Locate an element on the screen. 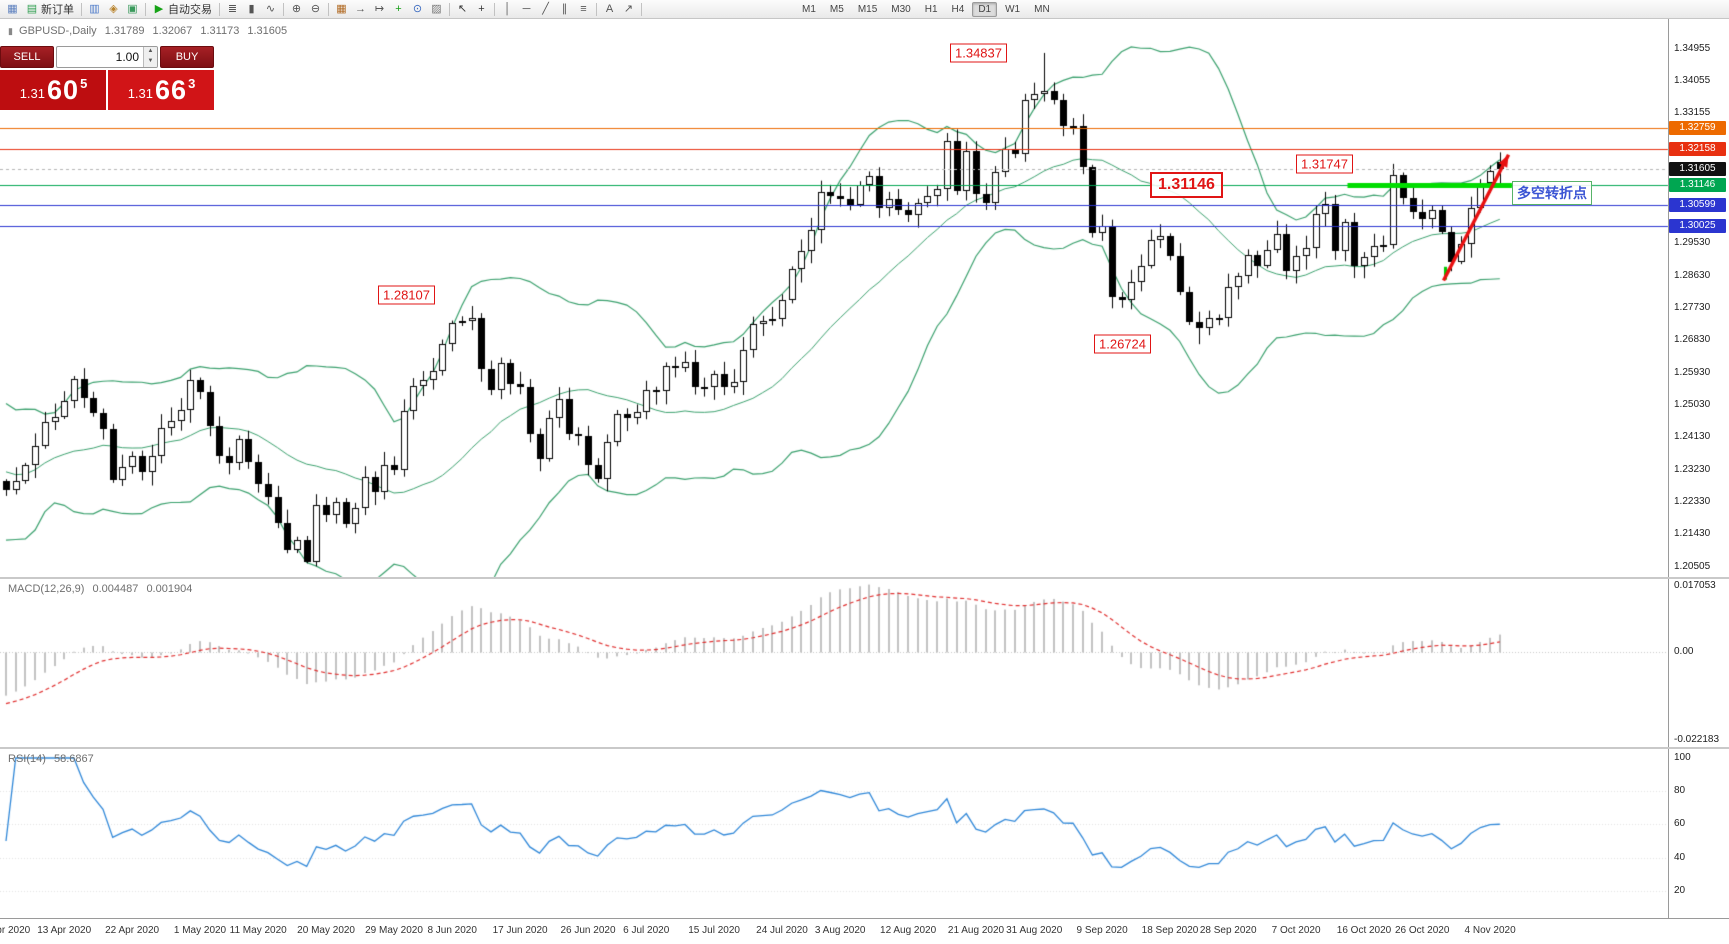 The image size is (1729, 944). turning-point-label: 多空转折点 is located at coordinates (1552, 193).